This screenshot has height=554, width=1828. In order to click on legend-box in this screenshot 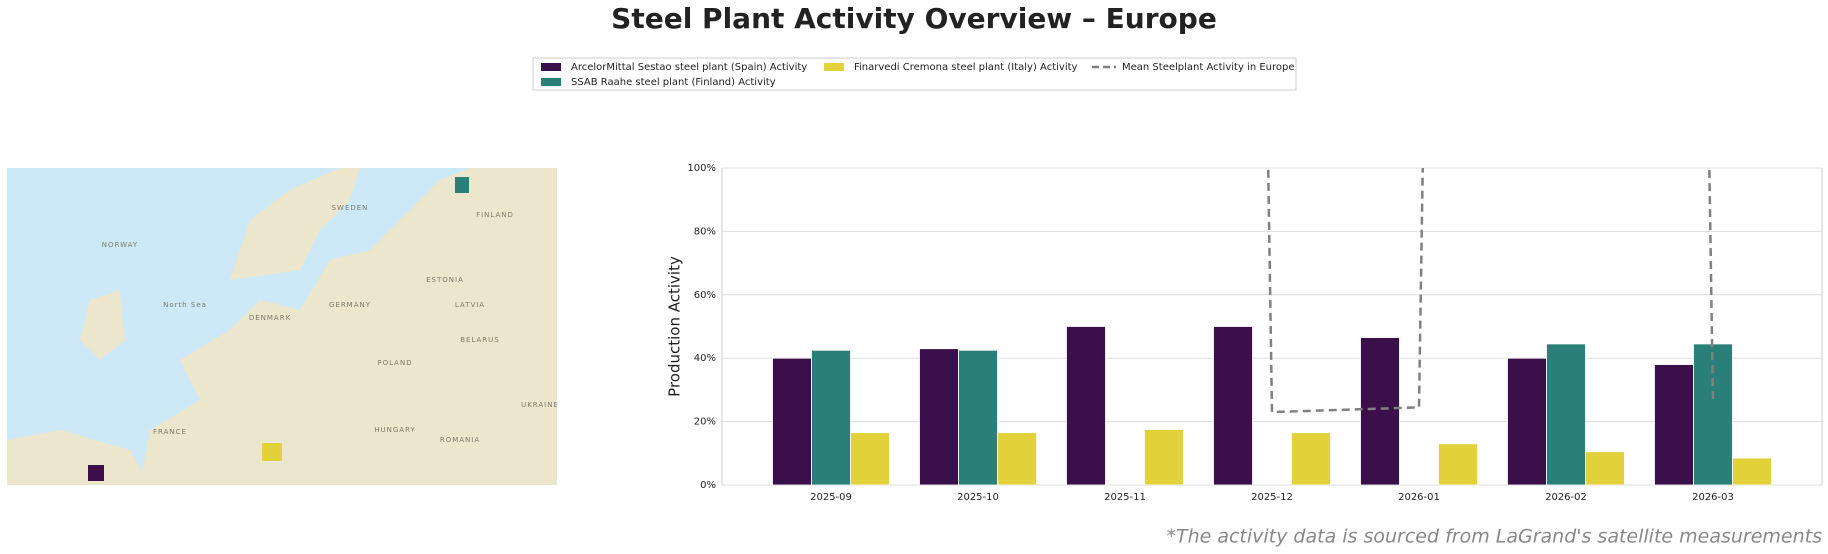, I will do `click(914, 74)`.